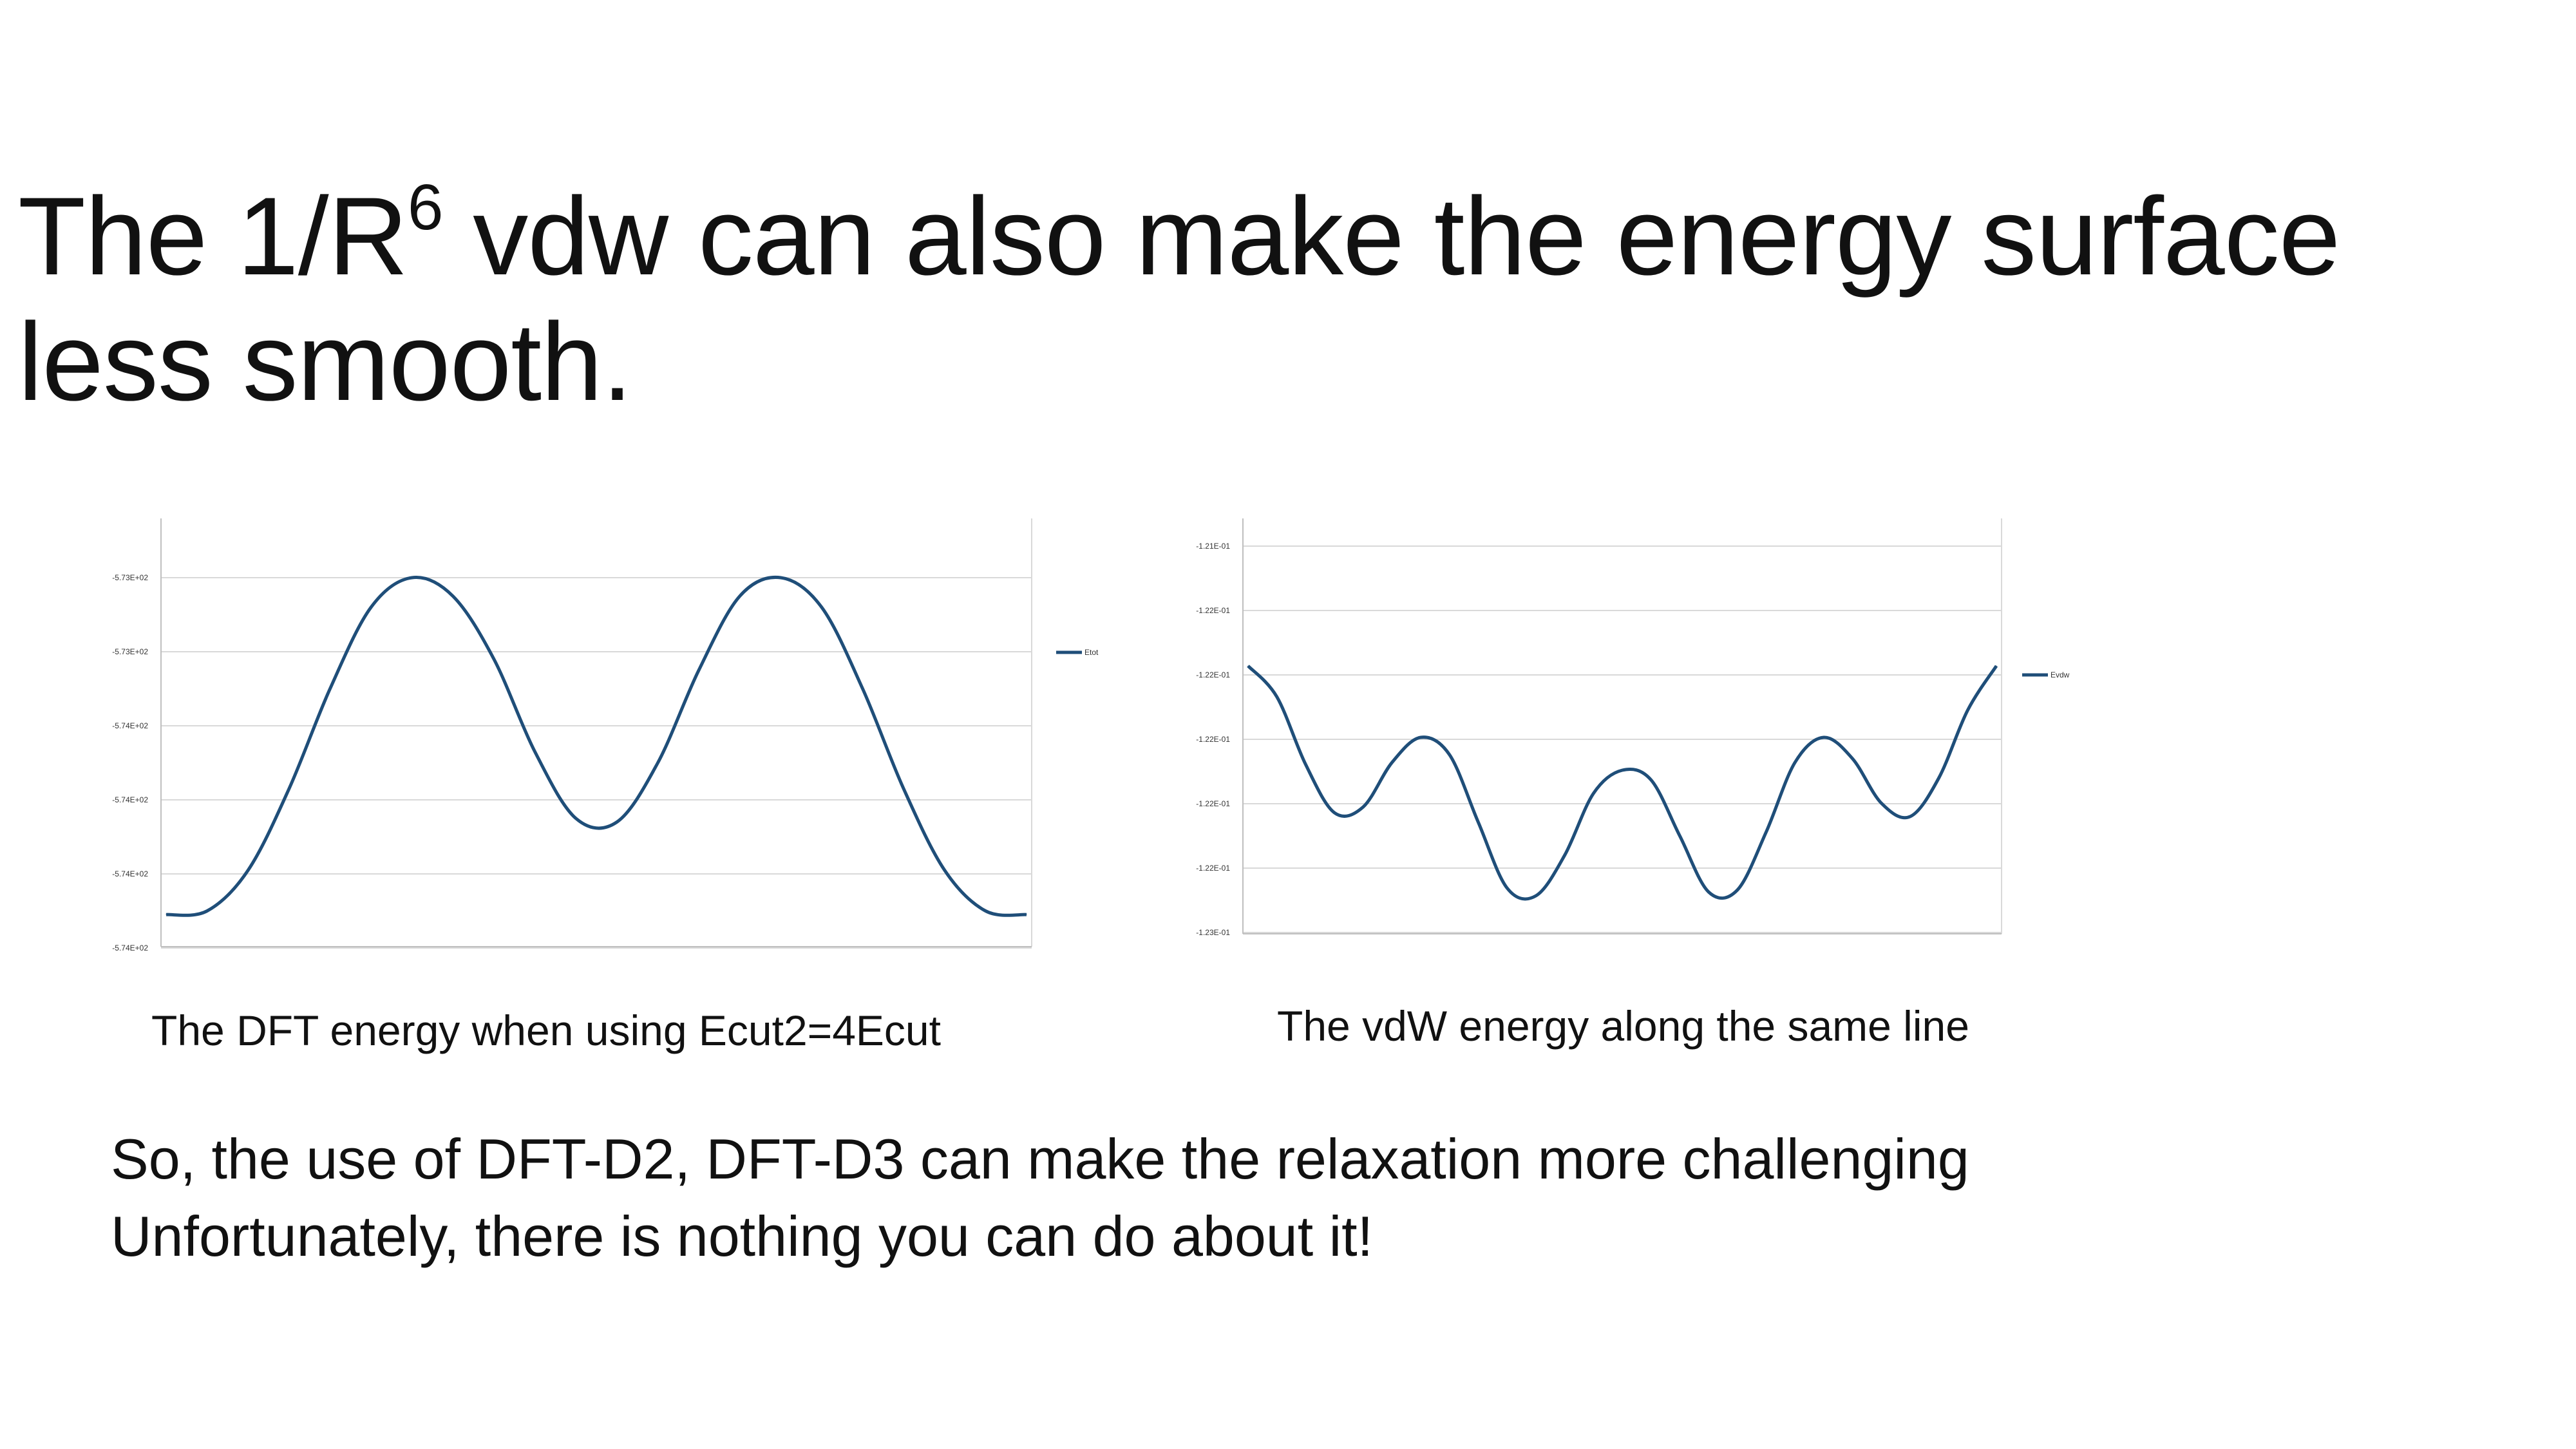  Describe the element at coordinates (1092, 652) in the screenshot. I see `legend-label: Etot` at that location.